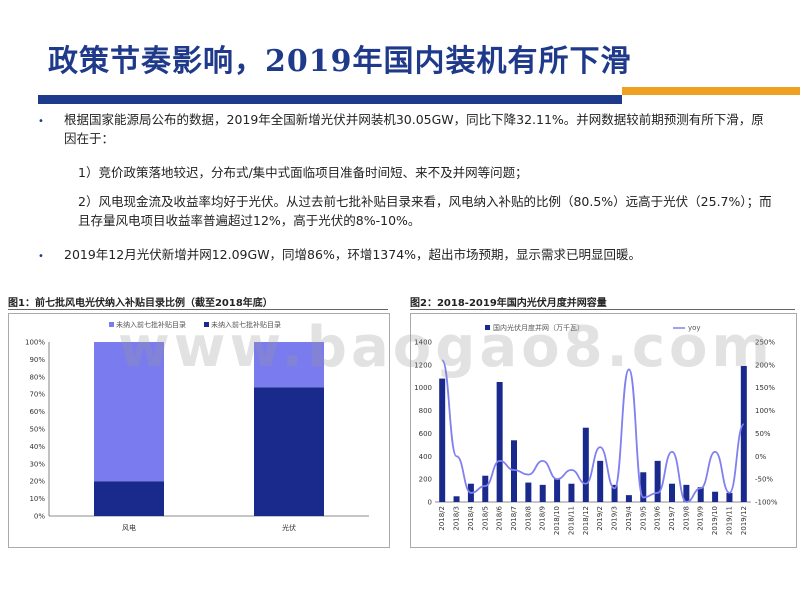  What do you see at coordinates (35, 343) in the screenshot?
I see `y-tick-label: 100%` at bounding box center [35, 343].